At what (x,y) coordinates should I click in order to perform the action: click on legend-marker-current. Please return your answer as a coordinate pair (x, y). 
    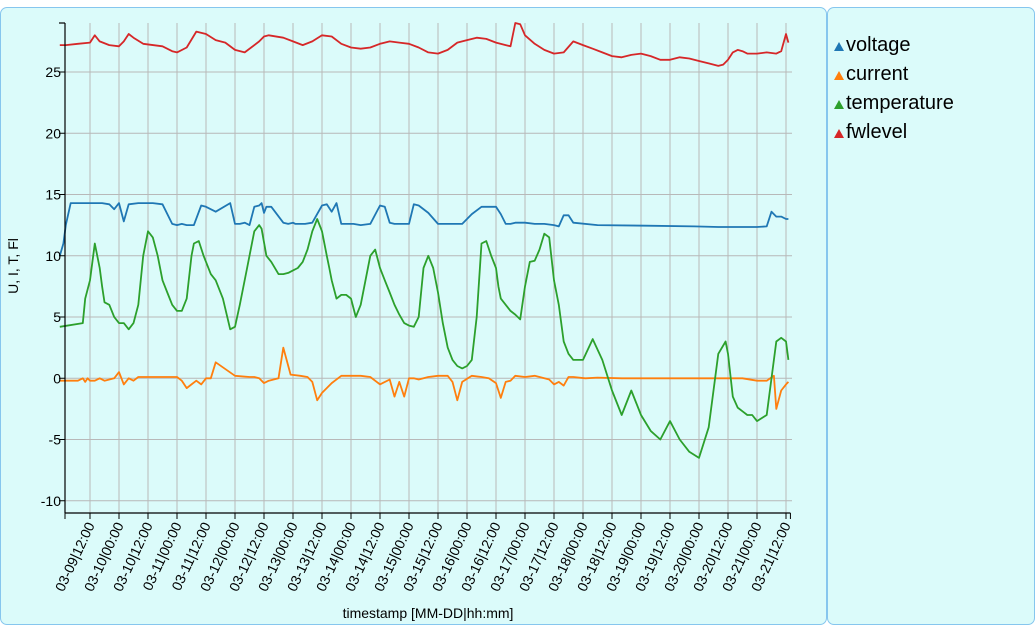
    Looking at the image, I should click on (839, 75).